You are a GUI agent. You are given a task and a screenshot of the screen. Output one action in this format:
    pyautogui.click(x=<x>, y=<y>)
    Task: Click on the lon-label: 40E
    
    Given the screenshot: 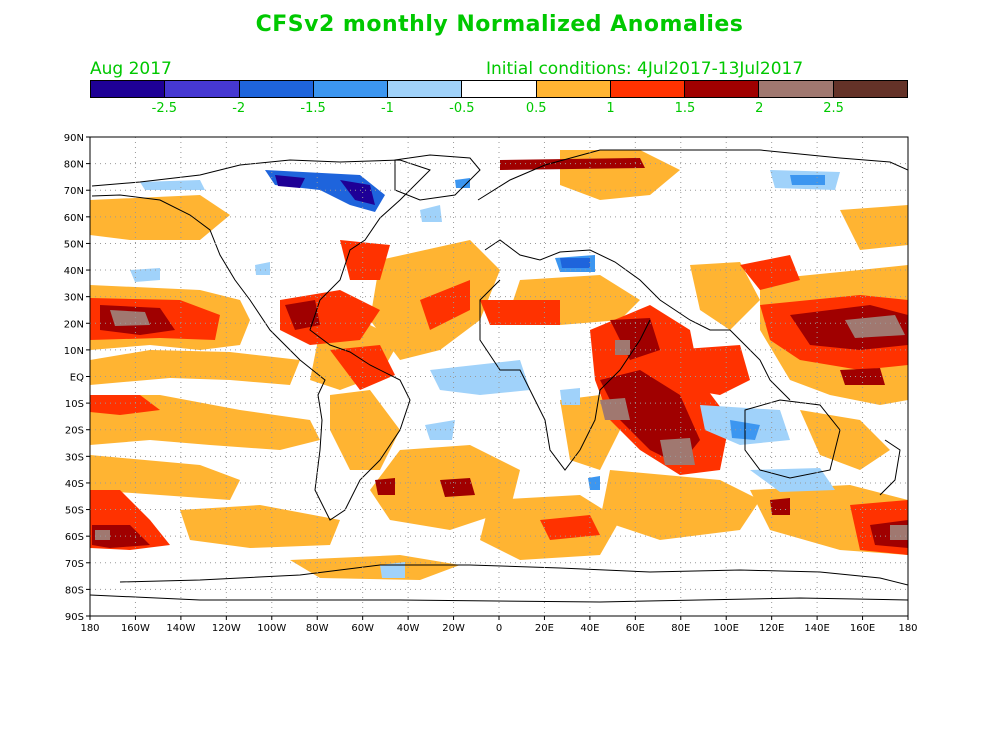 What is the action you would take?
    pyautogui.click(x=589, y=628)
    